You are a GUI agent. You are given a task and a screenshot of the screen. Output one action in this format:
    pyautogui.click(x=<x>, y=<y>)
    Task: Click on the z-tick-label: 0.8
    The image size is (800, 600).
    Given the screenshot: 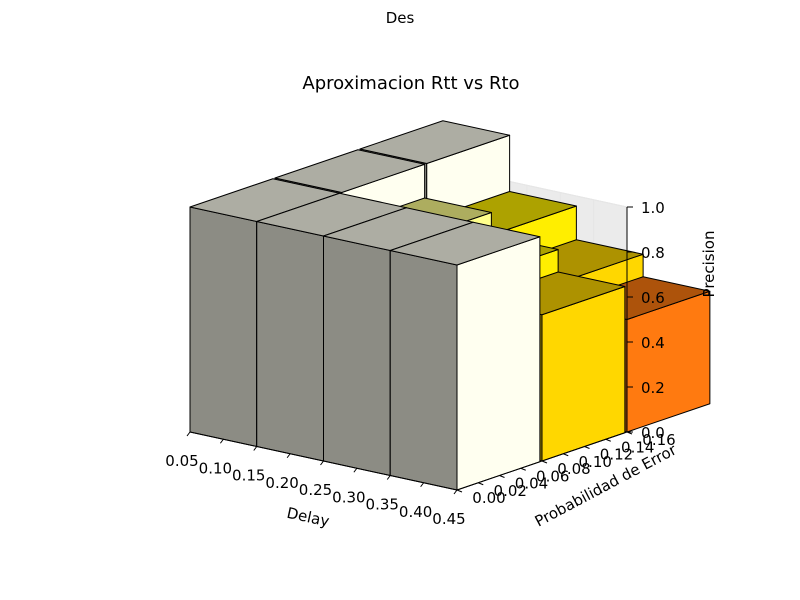 What is the action you would take?
    pyautogui.click(x=653, y=253)
    